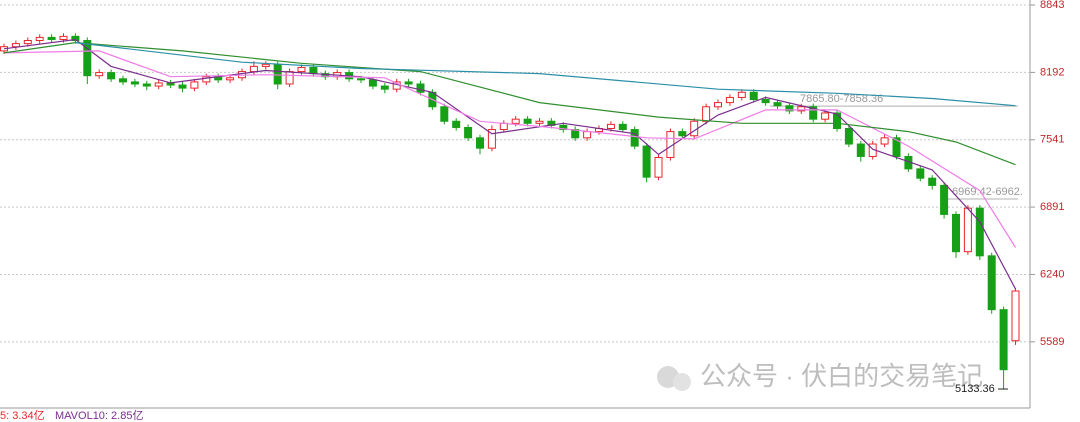 The image size is (1080, 422). I want to click on low-marker-label: 5133.36, so click(975, 389).